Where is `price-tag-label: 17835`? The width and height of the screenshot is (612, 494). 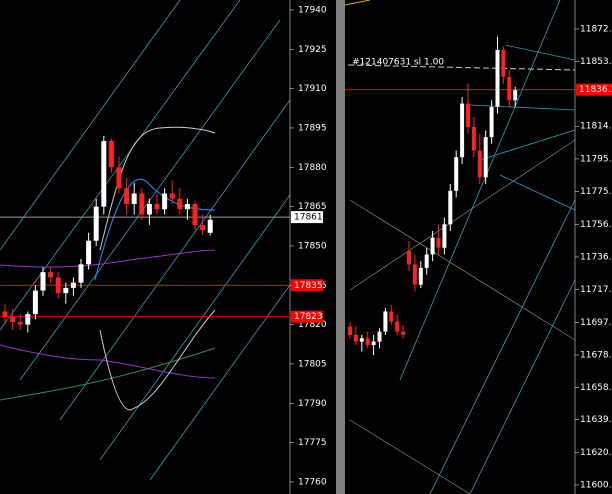 price-tag-label: 17835 is located at coordinates (308, 286).